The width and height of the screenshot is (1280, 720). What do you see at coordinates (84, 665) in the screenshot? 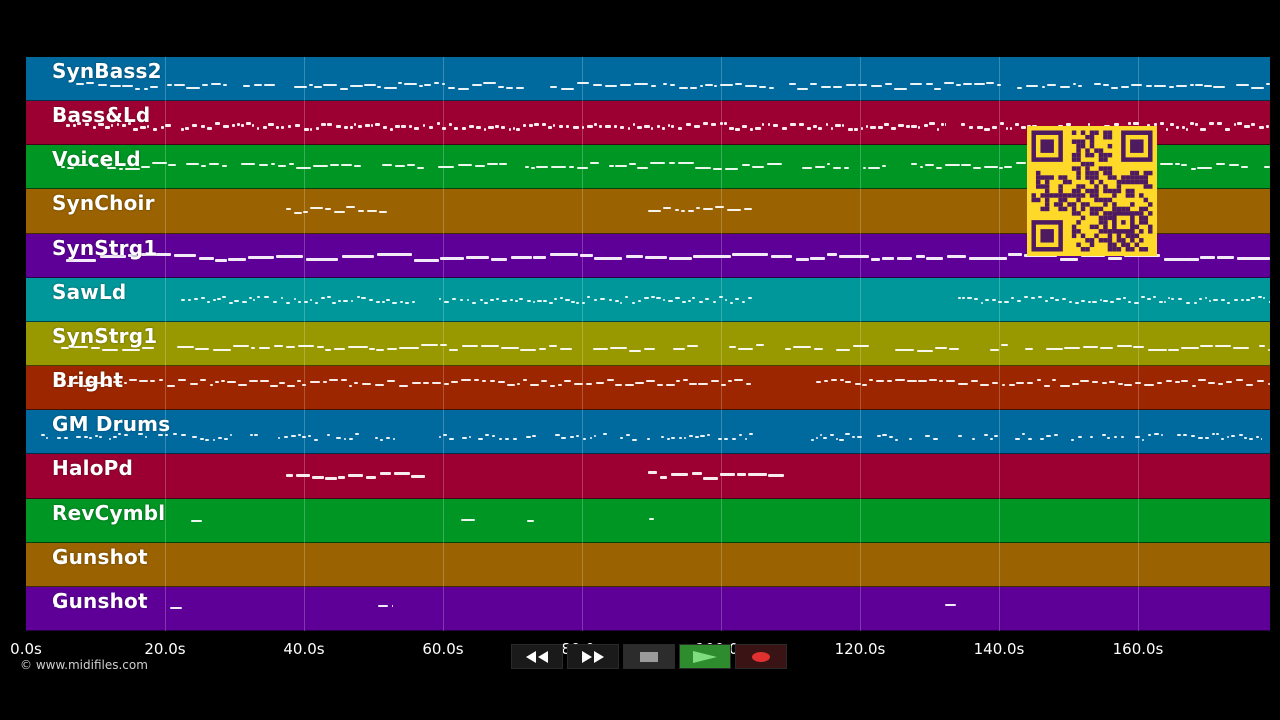
I see `copyright-text: © www.midifiles.com` at bounding box center [84, 665].